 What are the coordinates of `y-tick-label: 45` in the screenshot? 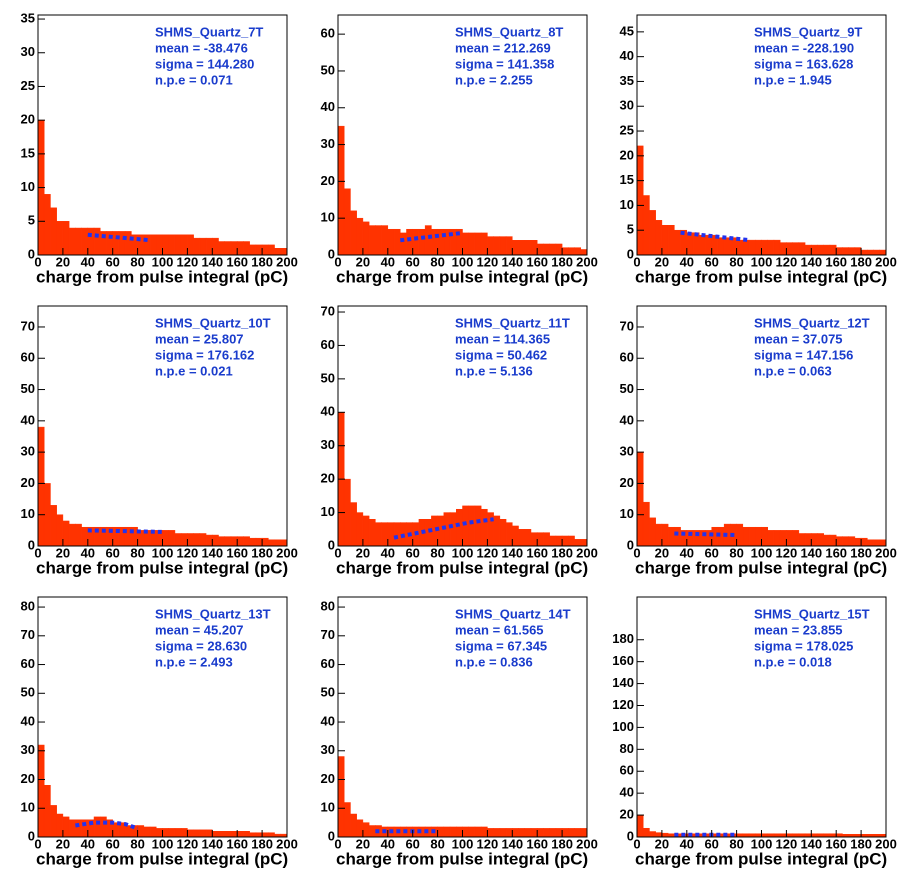 It's located at (627, 30).